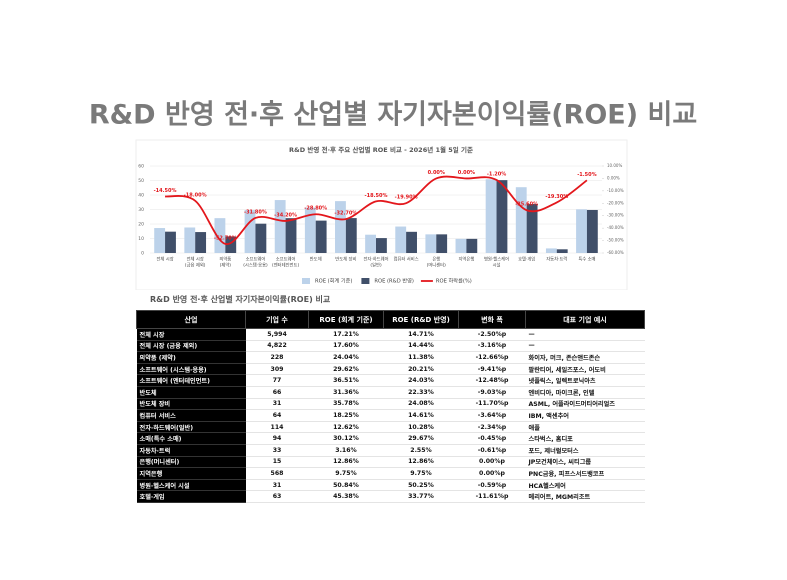 This screenshot has width=787, height=580. What do you see at coordinates (421, 496) in the screenshot?
I see `table-cell: 33.77%` at bounding box center [421, 496].